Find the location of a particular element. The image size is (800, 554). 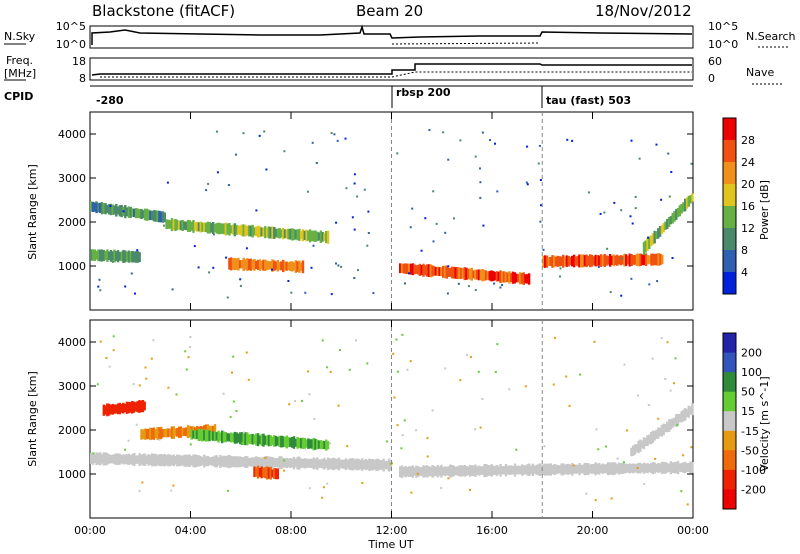

colorbar-swatch is located at coordinates (729, 217).